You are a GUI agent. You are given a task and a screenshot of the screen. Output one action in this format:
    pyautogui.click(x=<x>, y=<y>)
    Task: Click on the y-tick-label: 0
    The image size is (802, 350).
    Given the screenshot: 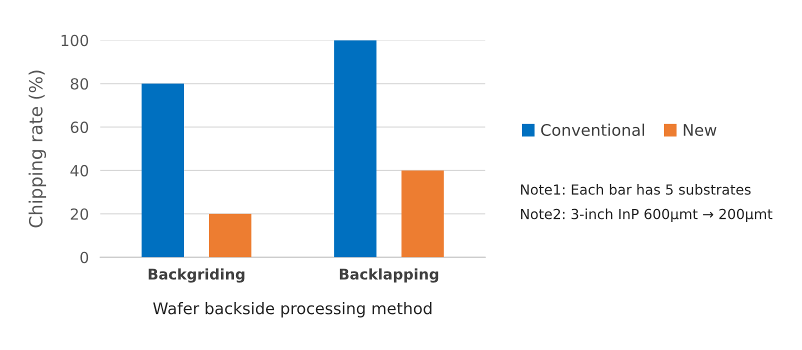 What is the action you would take?
    pyautogui.click(x=84, y=258)
    